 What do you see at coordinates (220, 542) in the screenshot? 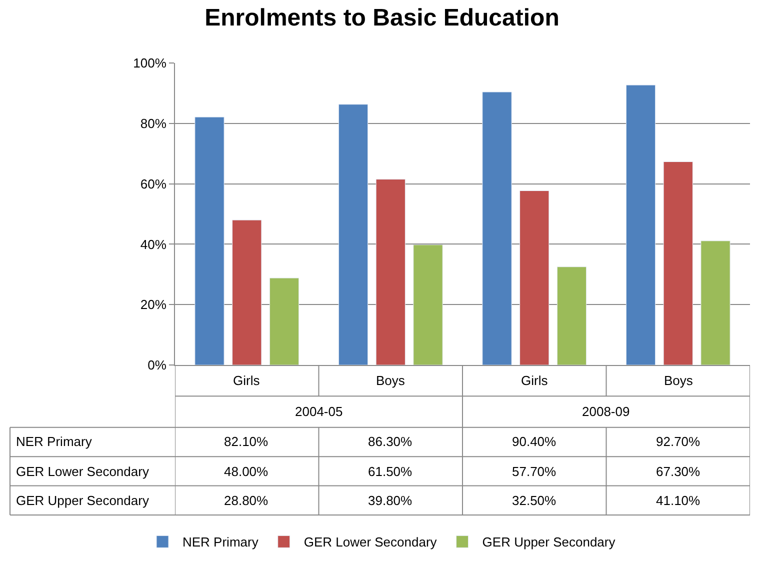
I see `legend-label: NER Primary` at bounding box center [220, 542].